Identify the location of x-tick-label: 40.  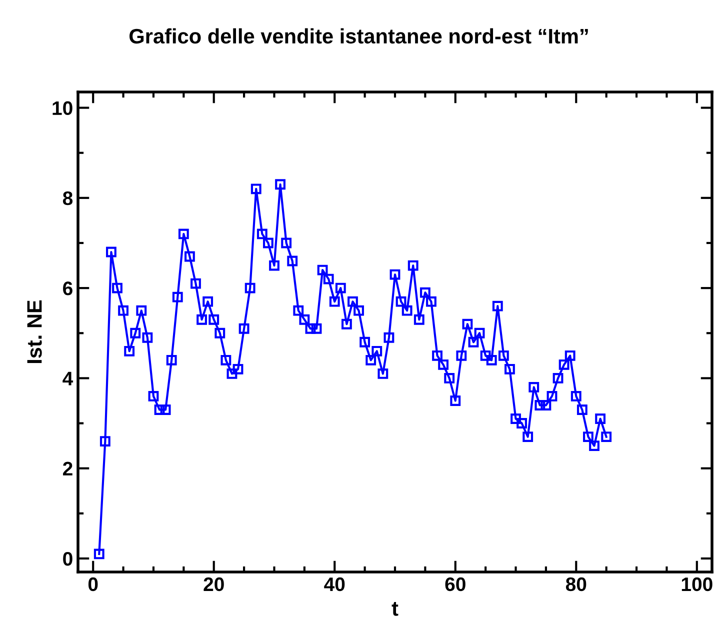
(334, 584).